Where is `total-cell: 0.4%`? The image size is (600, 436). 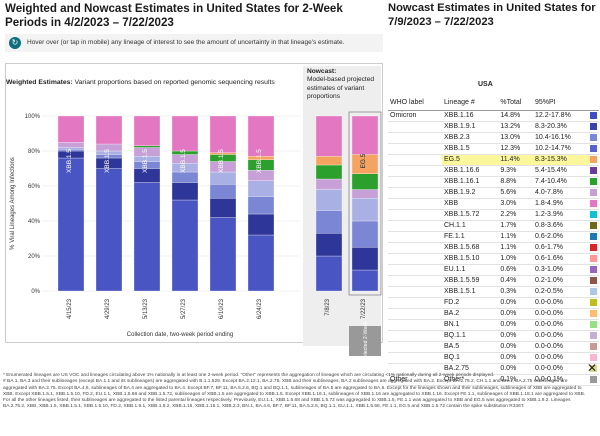 total-cell: 0.4% is located at coordinates (515, 281).